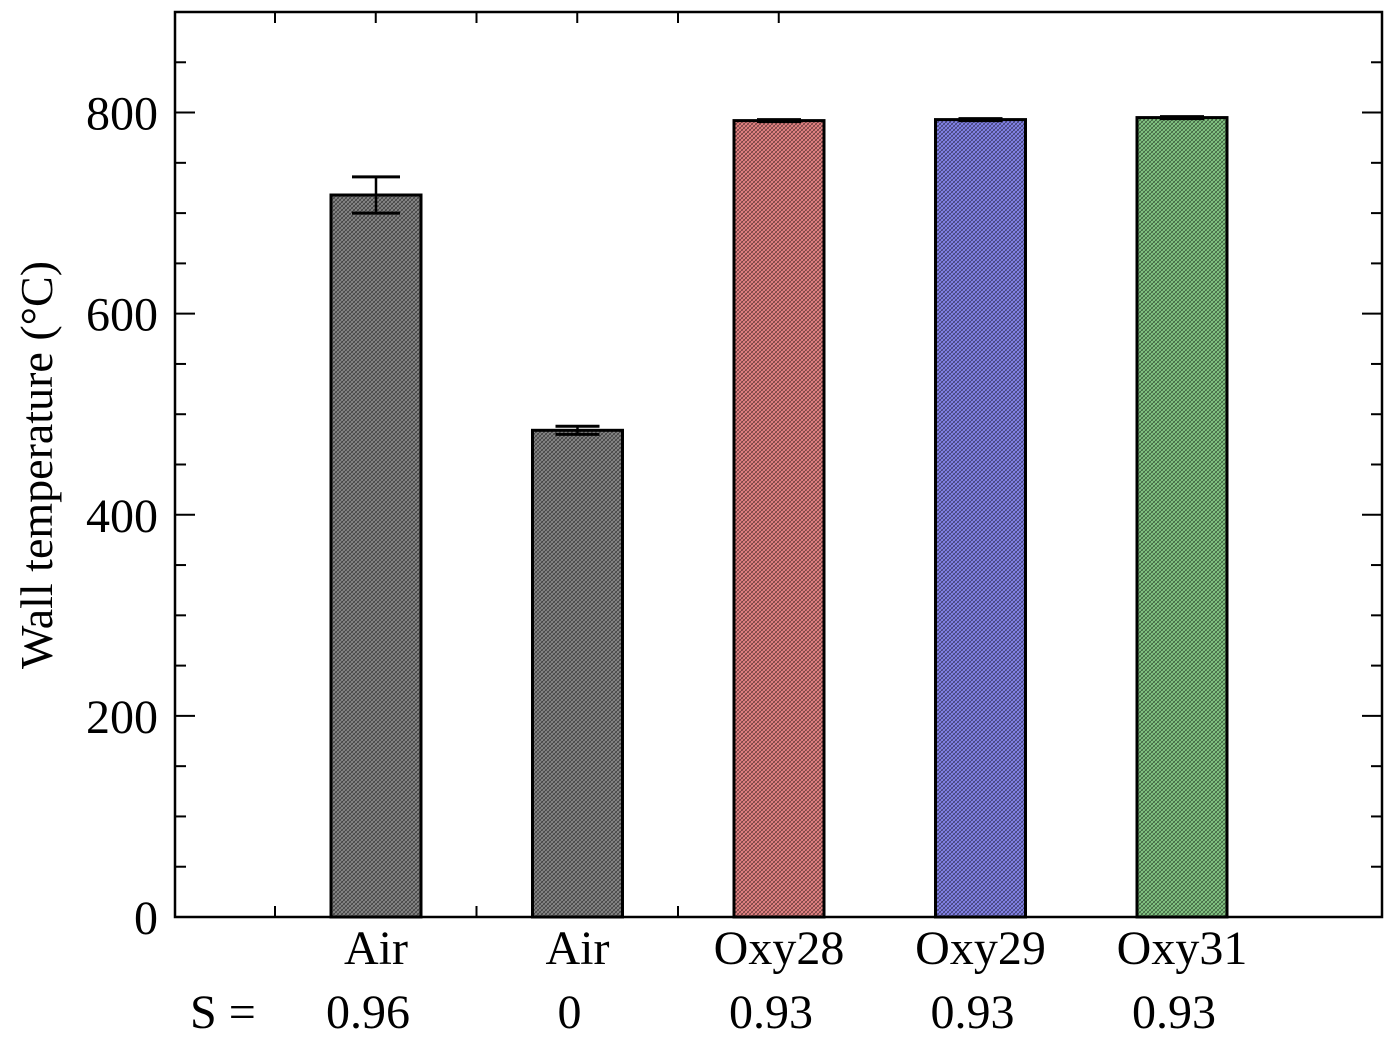 The width and height of the screenshot is (1393, 1045). I want to click on x-category-label: Oxy29, so click(980, 948).